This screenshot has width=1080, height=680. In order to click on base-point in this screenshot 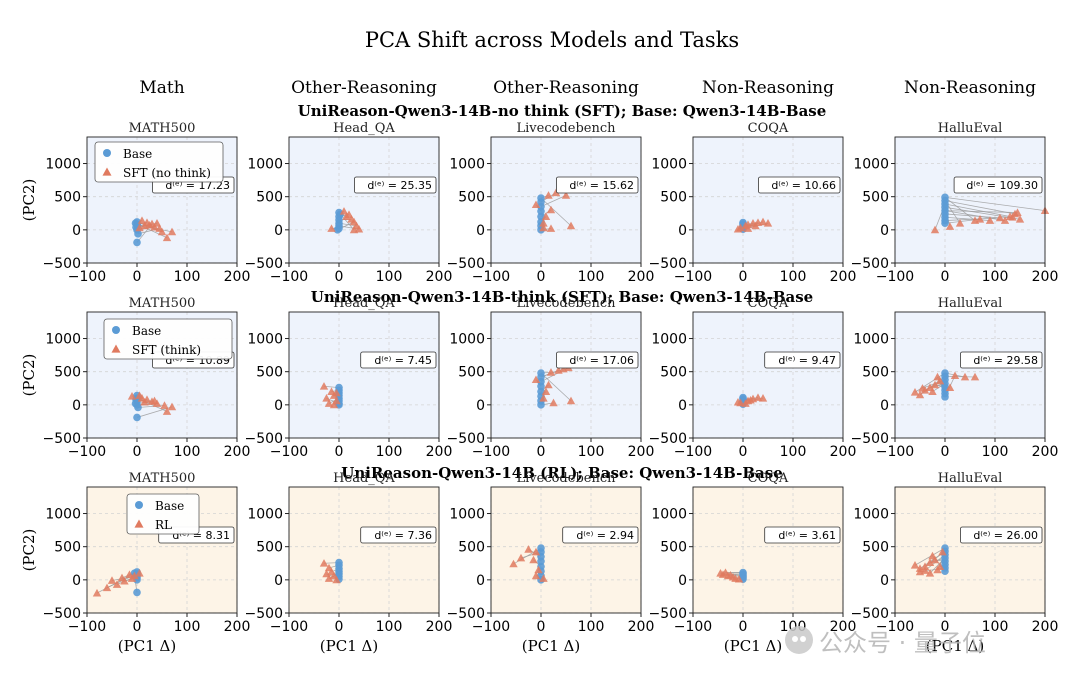, I will do `click(541, 386)`.